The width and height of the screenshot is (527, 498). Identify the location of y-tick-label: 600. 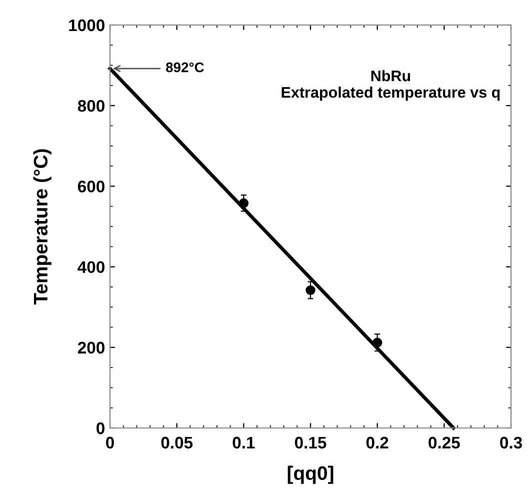
(91, 186).